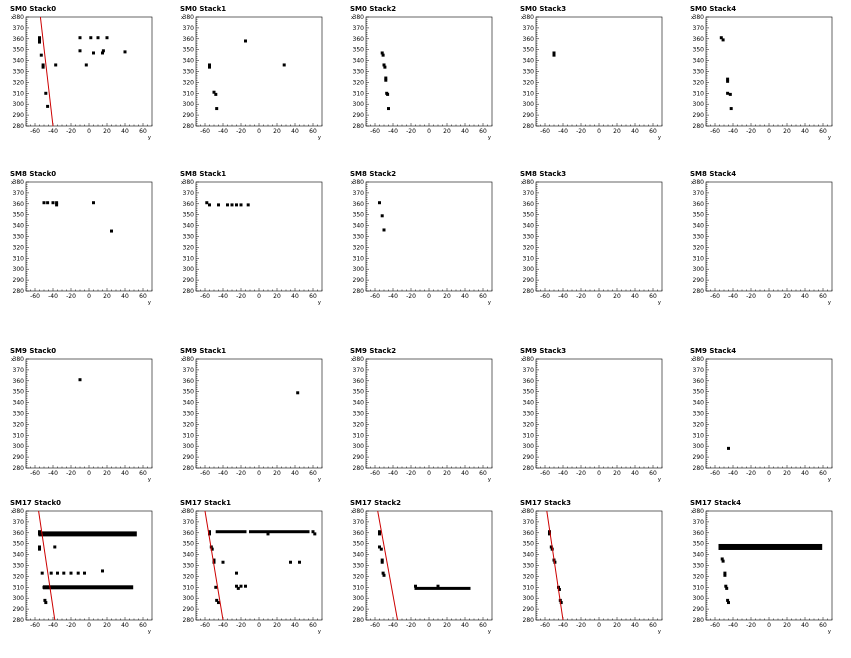  What do you see at coordinates (33, 174) in the screenshot?
I see `chart-title: SM8 Stack0` at bounding box center [33, 174].